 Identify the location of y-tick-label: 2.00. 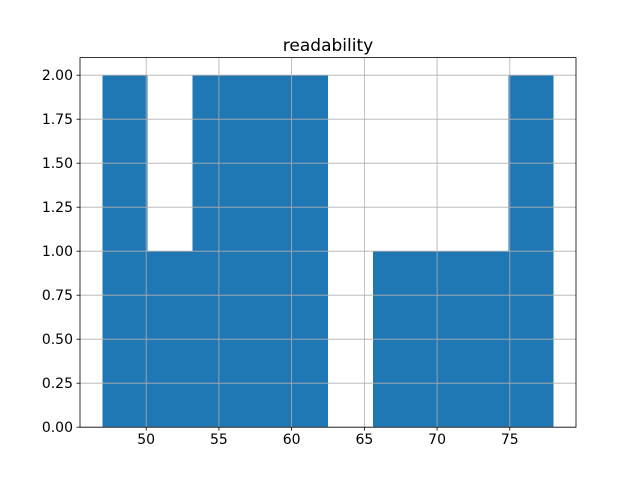
(57, 76).